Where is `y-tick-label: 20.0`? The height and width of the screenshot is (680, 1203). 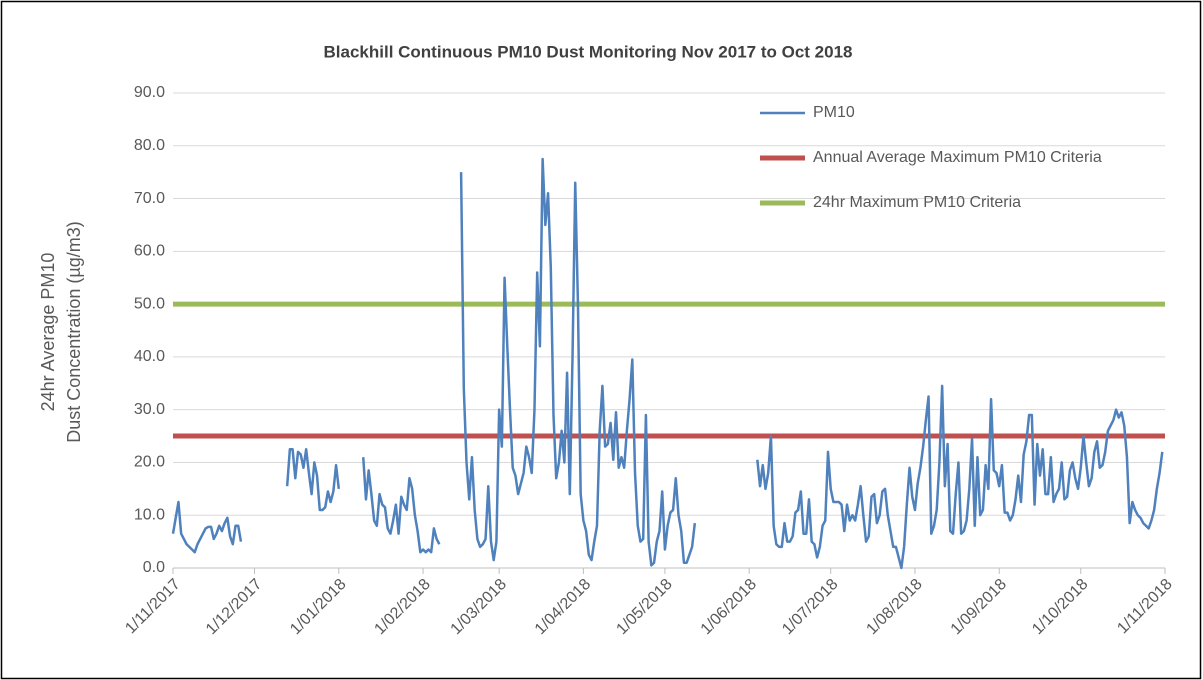
y-tick-label: 20.0 is located at coordinates (149, 462).